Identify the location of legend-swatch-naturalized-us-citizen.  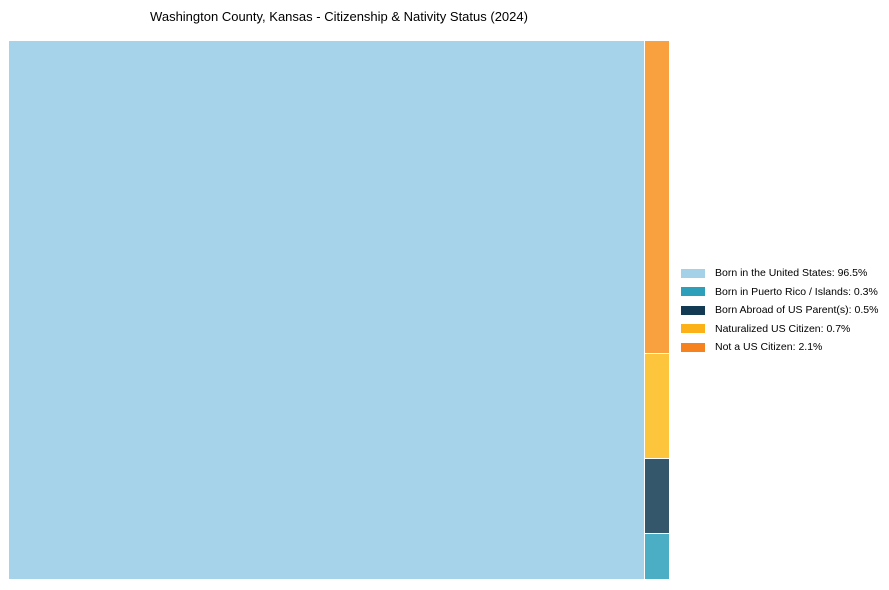
(693, 329).